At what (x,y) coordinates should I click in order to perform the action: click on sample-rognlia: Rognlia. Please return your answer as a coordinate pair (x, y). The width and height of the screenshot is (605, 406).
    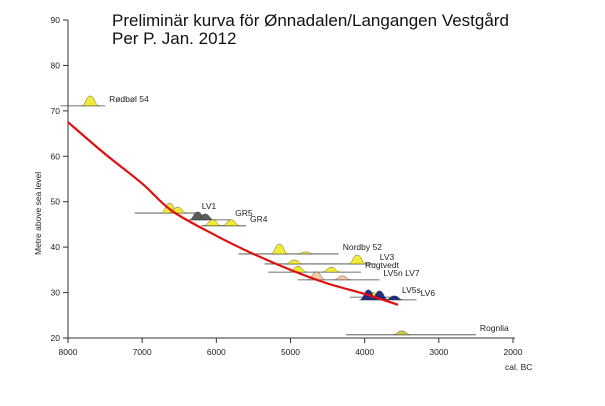
    Looking at the image, I should click on (427, 329).